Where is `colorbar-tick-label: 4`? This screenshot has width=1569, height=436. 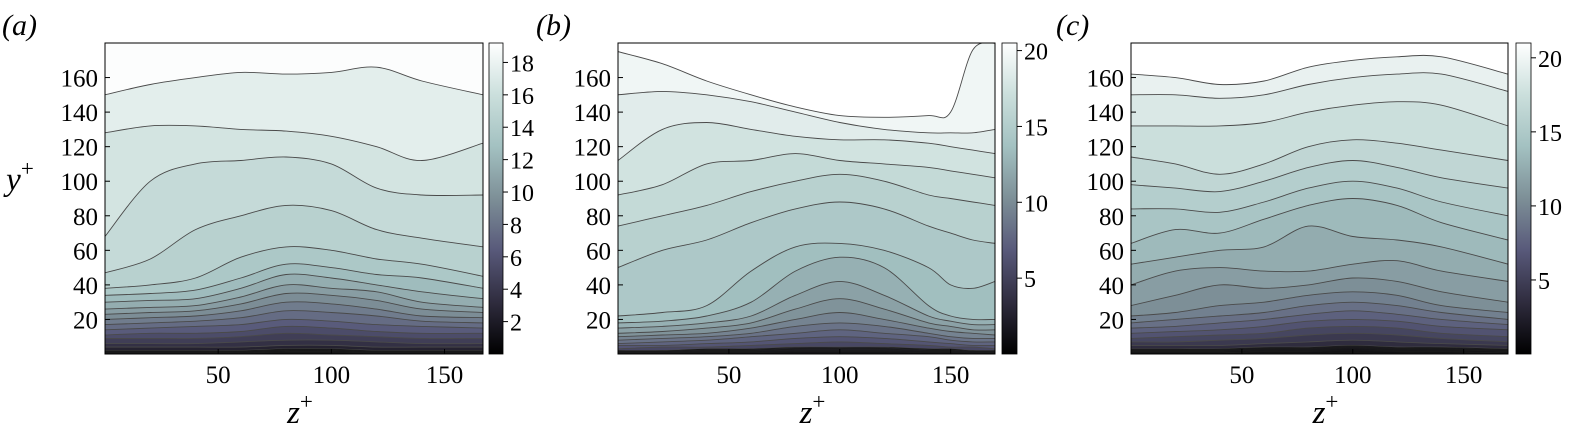
colorbar-tick-label: 4 is located at coordinates (516, 291).